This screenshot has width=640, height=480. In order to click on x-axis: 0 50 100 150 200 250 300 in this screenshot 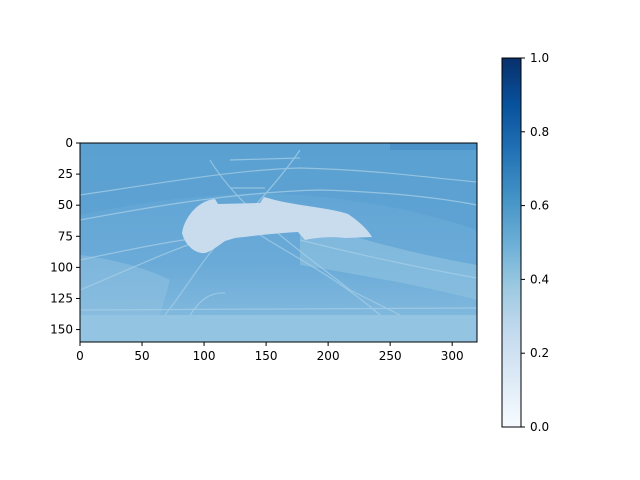, I will do `click(270, 352)`.